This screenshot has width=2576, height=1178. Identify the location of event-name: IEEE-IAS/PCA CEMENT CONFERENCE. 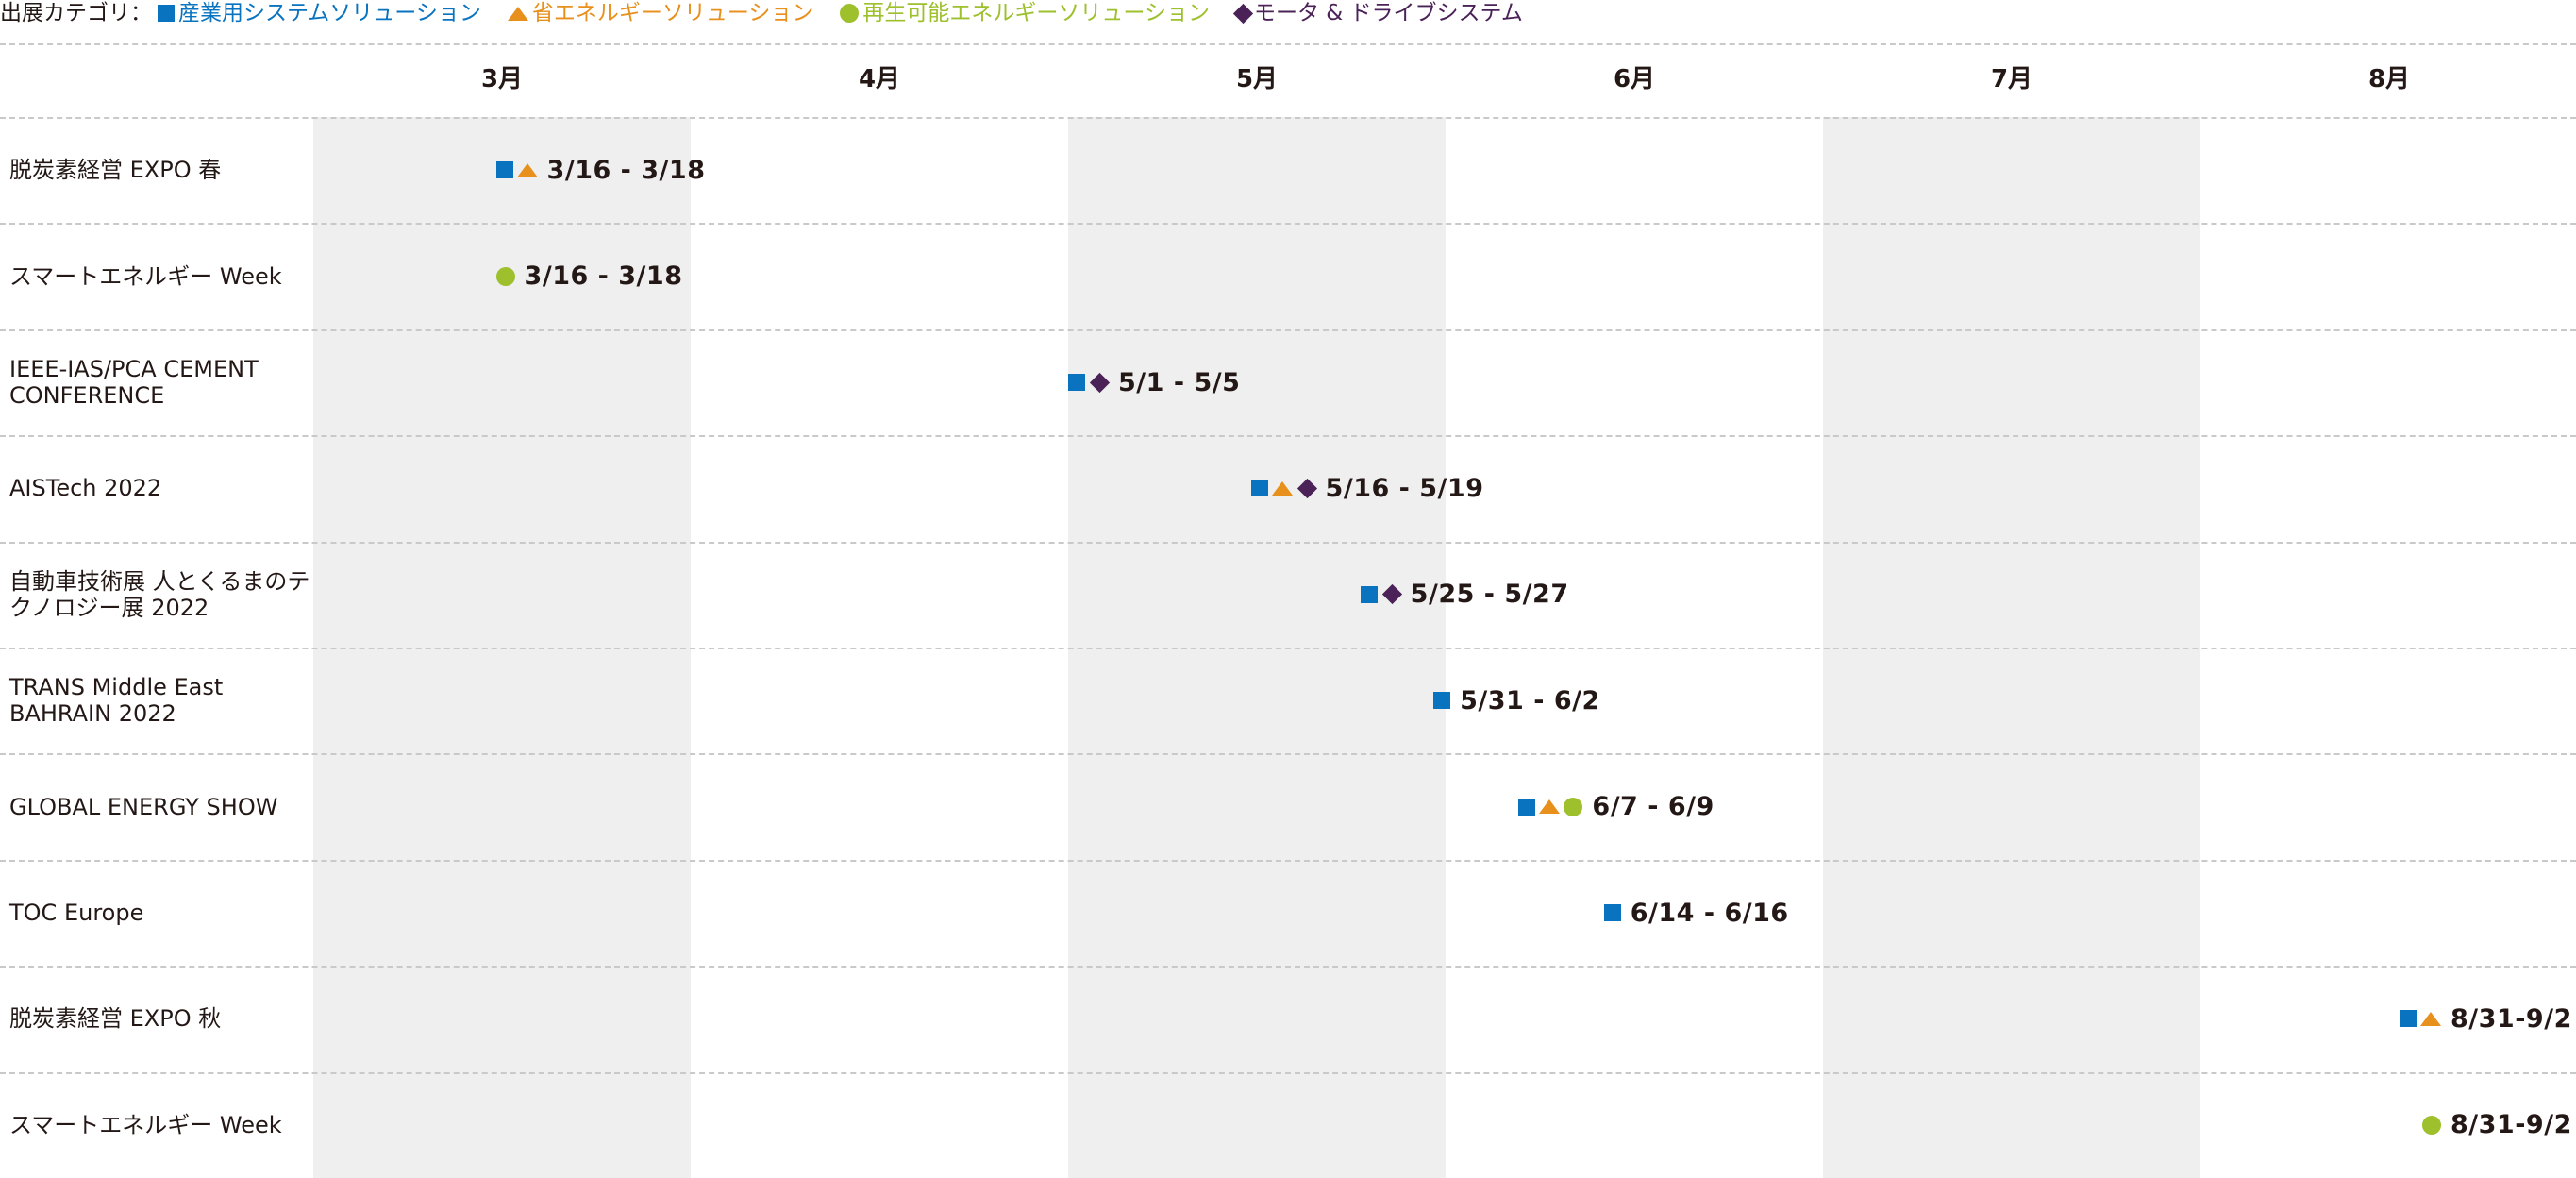
(134, 382).